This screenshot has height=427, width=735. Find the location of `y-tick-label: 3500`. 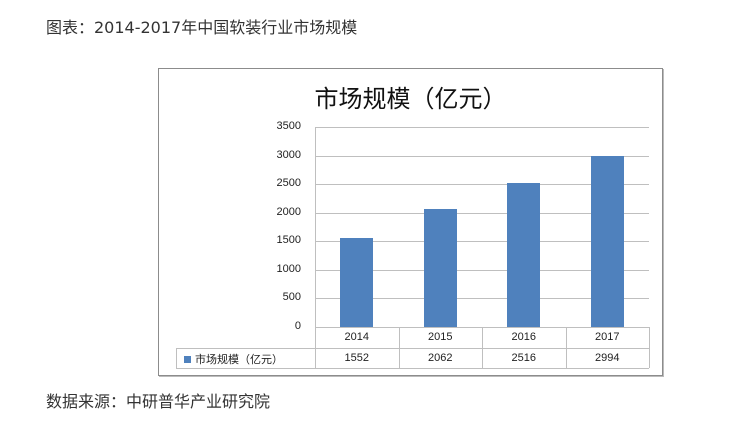

y-tick-label: 3500 is located at coordinates (288, 126).